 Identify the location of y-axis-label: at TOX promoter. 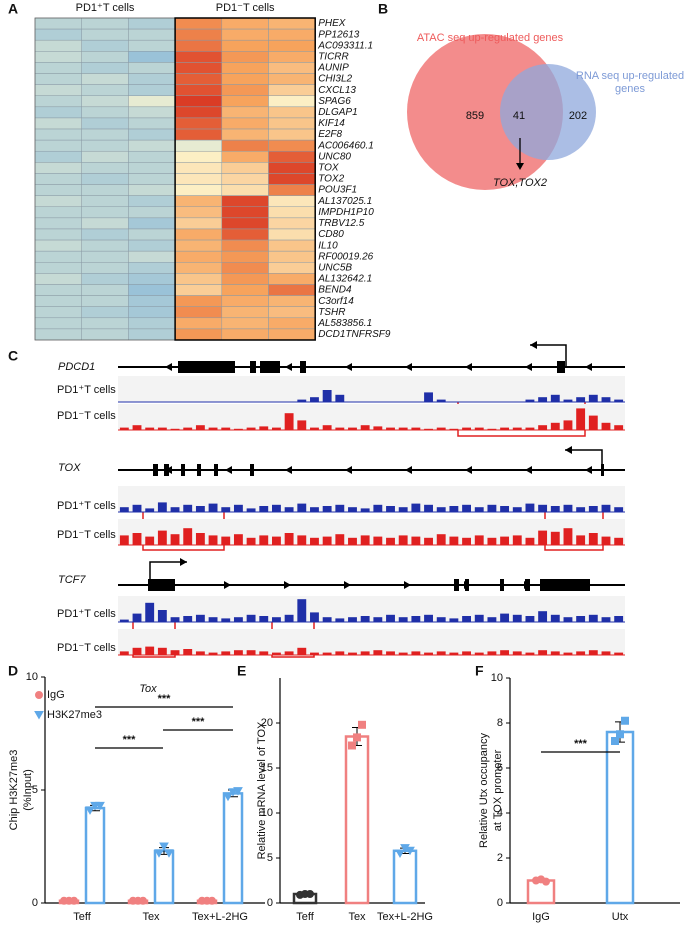
(498, 790).